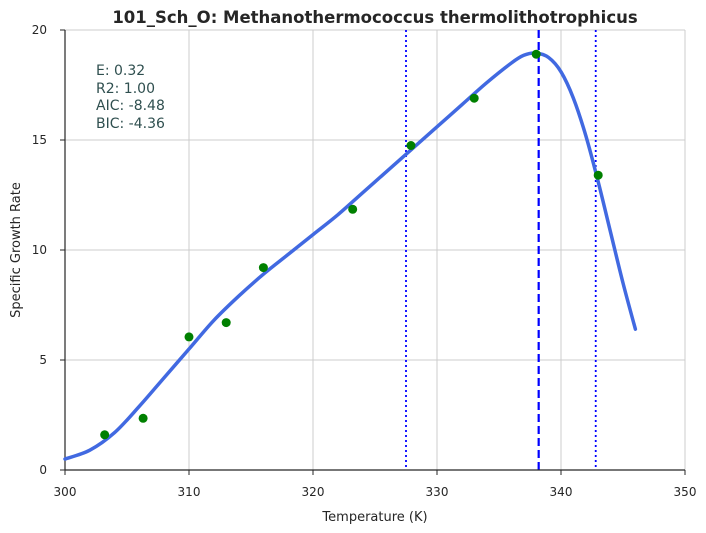 The height and width of the screenshot is (533, 706). What do you see at coordinates (43, 360) in the screenshot?
I see `y-tick-label: 5` at bounding box center [43, 360].